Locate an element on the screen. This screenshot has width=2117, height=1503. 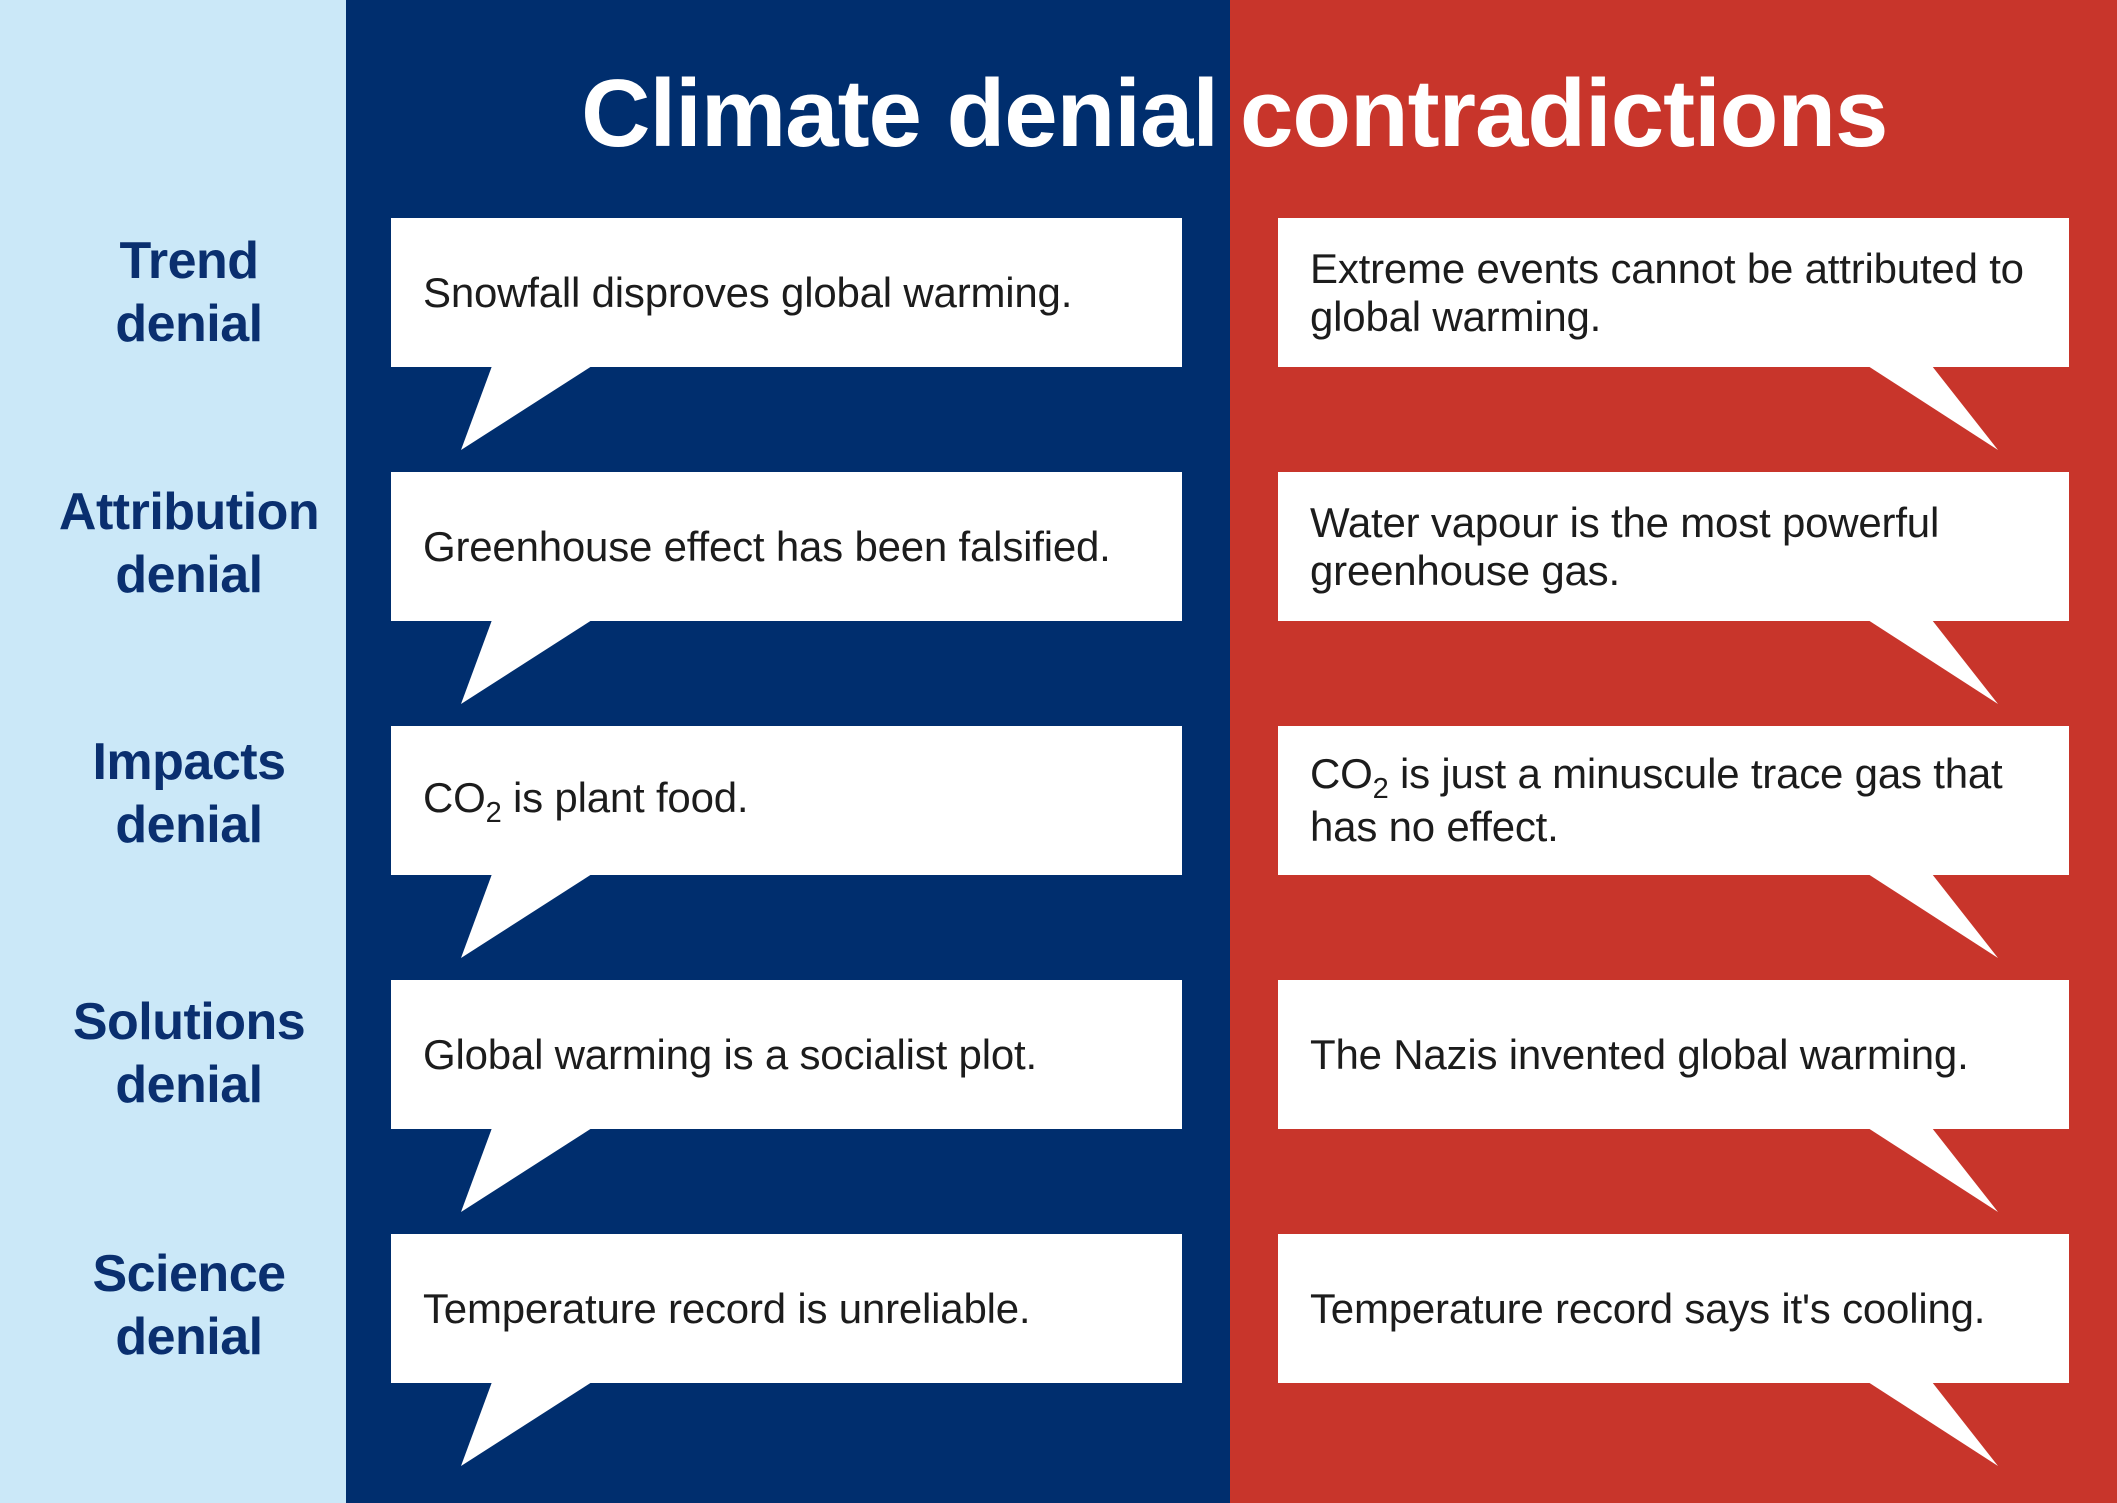
right-claim-text: The Nazis invented global warming. is located at coordinates (1639, 1054).